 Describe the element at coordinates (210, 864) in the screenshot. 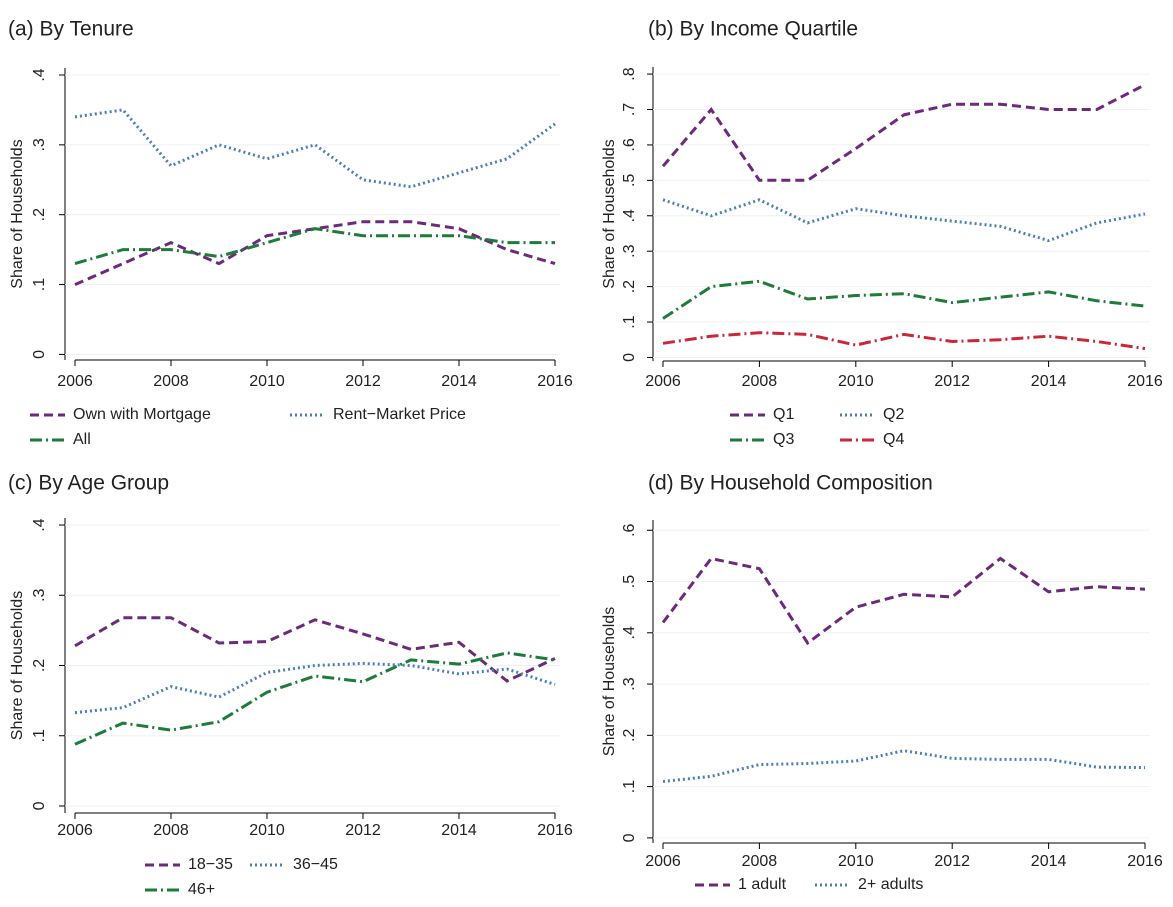

I see `legend-label: 18−35` at that location.